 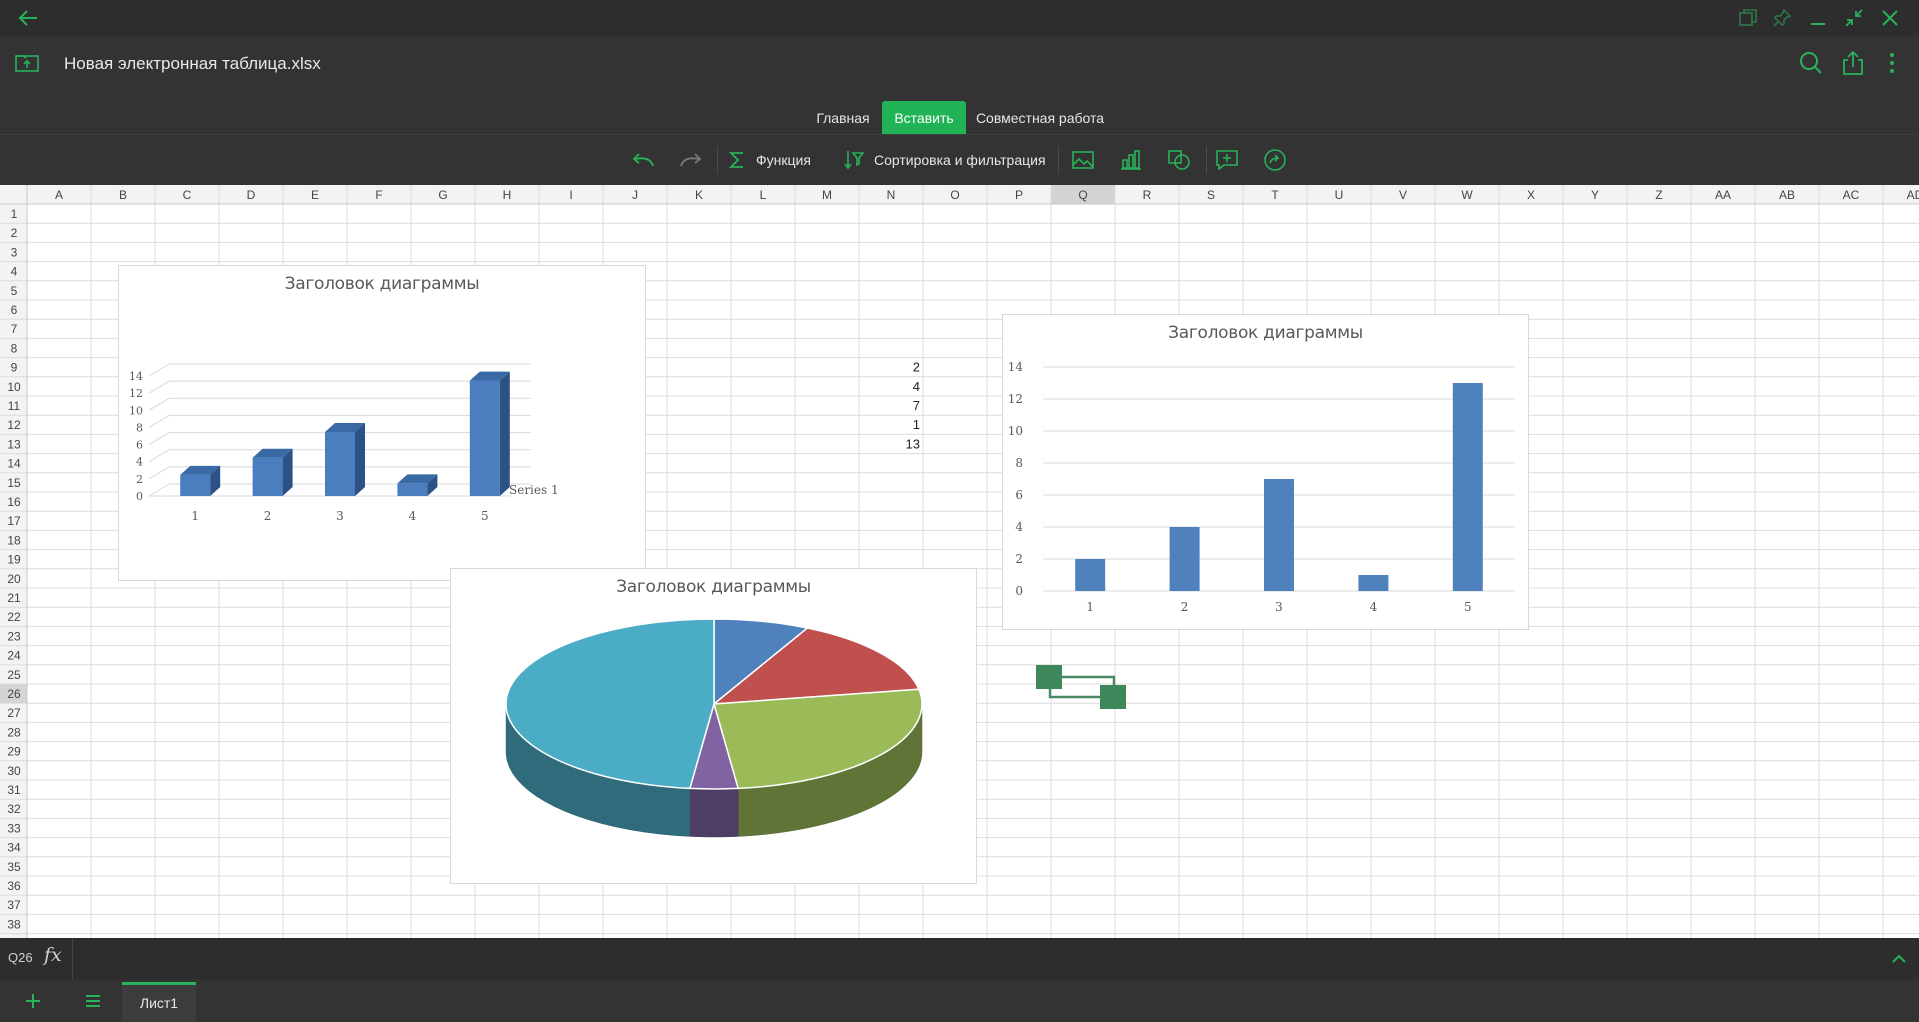 I want to click on column-header-H: H, so click(x=507, y=195).